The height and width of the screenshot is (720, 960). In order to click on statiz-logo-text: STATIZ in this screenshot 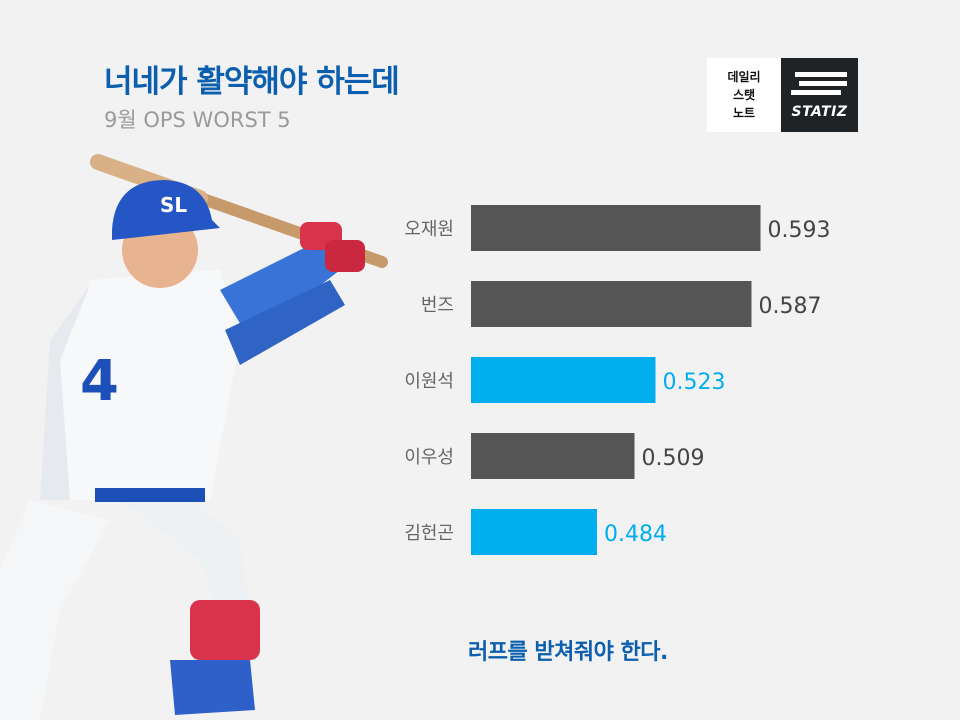, I will do `click(819, 112)`.